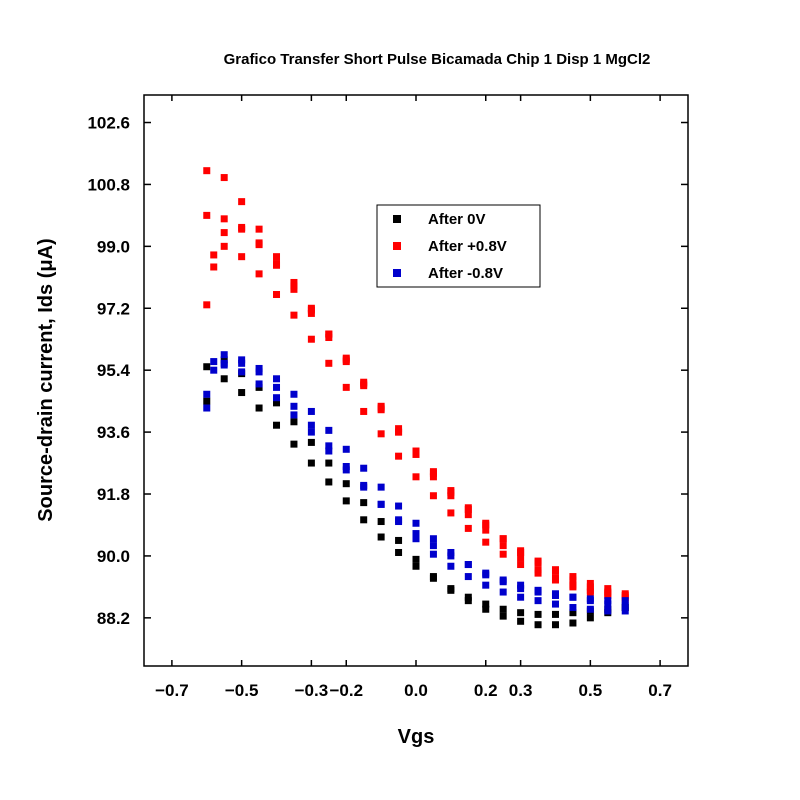 This screenshot has height=800, width=800. Describe the element at coordinates (416, 737) in the screenshot. I see `x-axis-label: Vgs` at that location.